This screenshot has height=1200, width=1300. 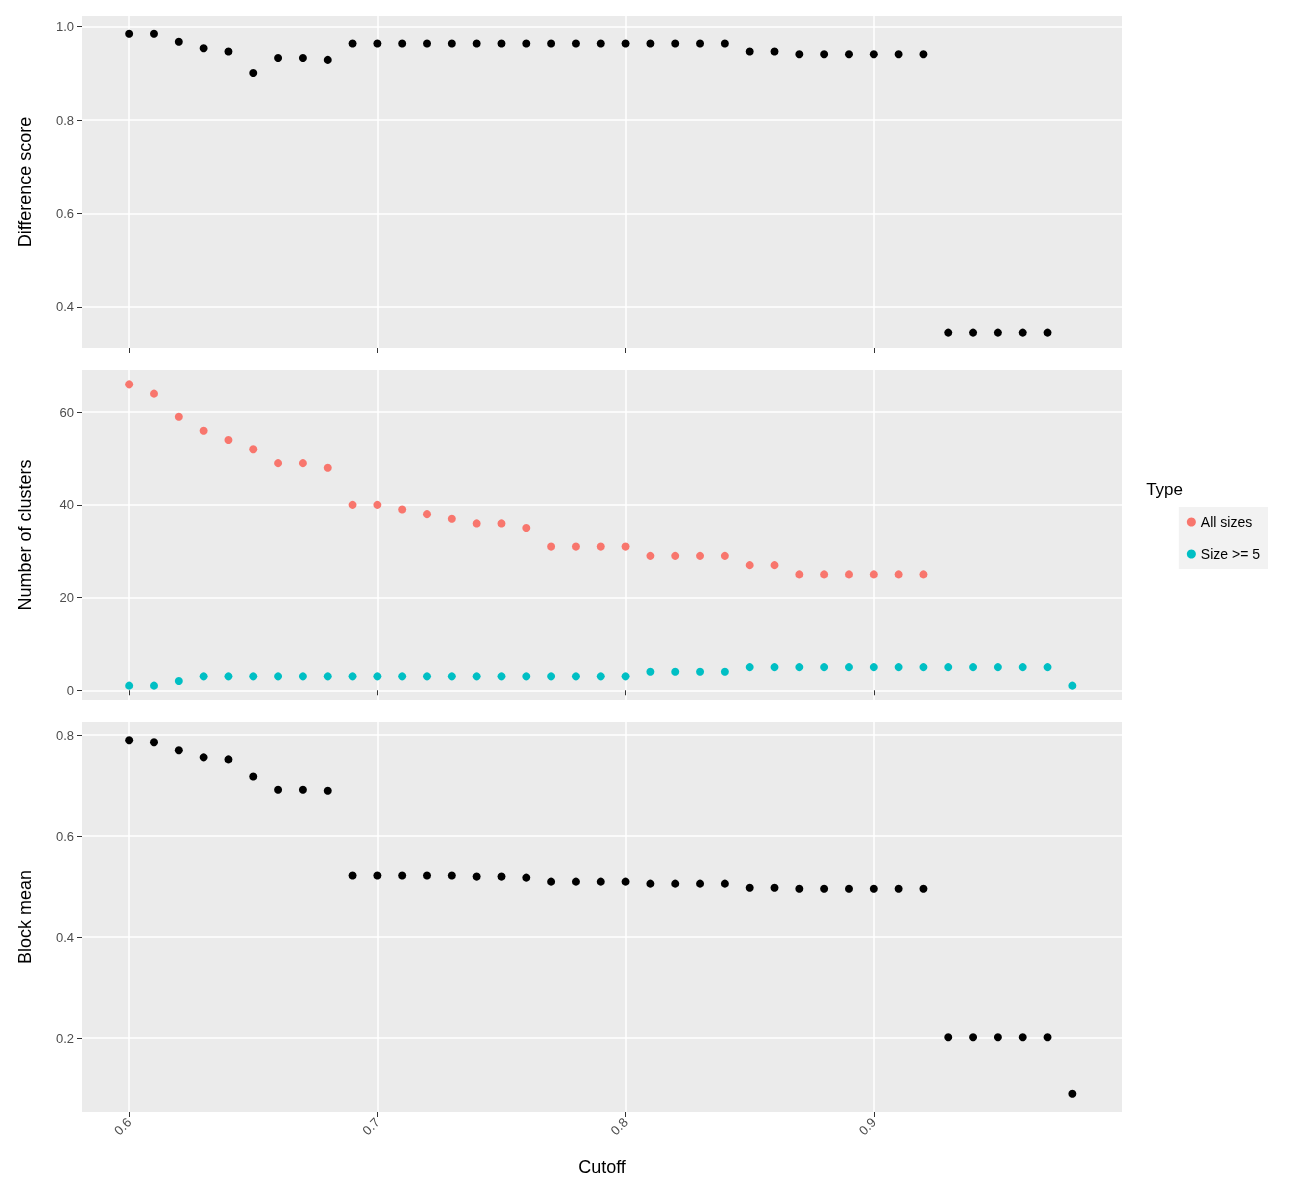 What do you see at coordinates (1230, 554) in the screenshot?
I see `legend-label: Size >= 5` at bounding box center [1230, 554].